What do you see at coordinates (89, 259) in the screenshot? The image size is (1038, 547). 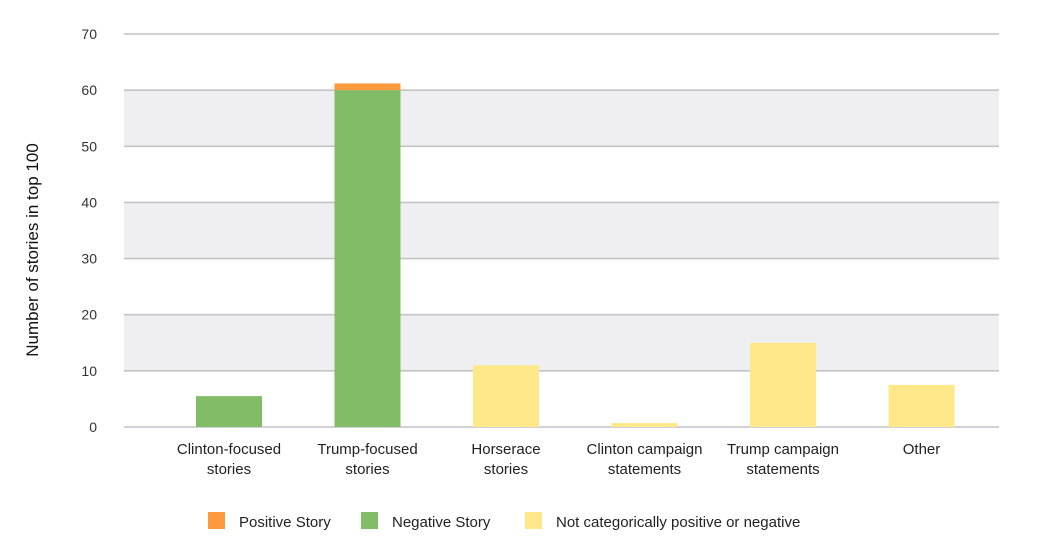 I see `y-tick-label: 30` at bounding box center [89, 259].